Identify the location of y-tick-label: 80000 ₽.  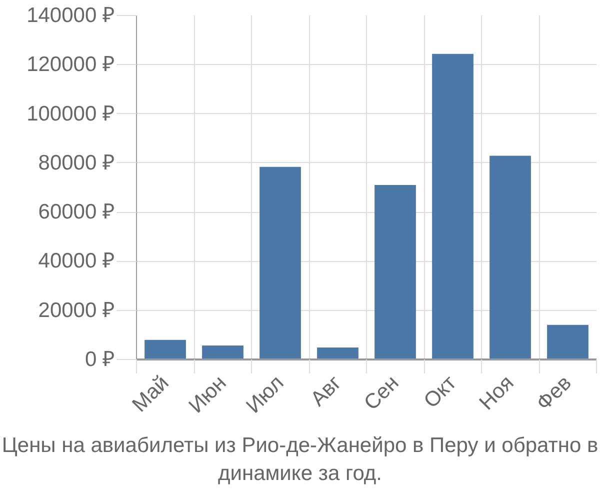
(76, 162).